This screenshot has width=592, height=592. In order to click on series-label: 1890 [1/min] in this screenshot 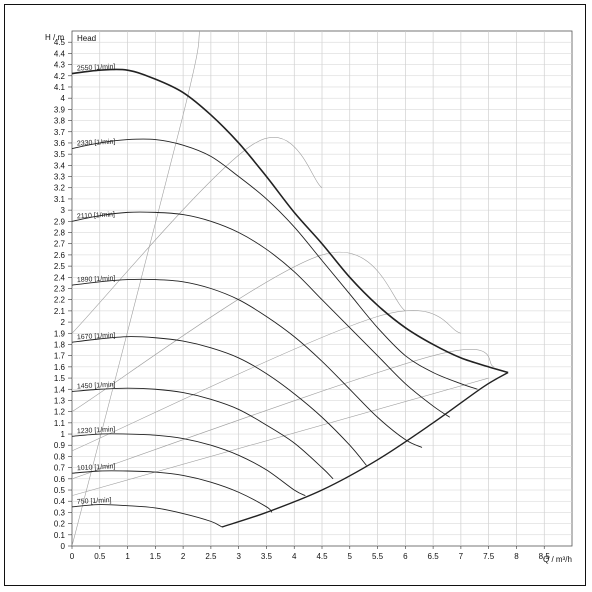, I will do `click(96, 279)`.